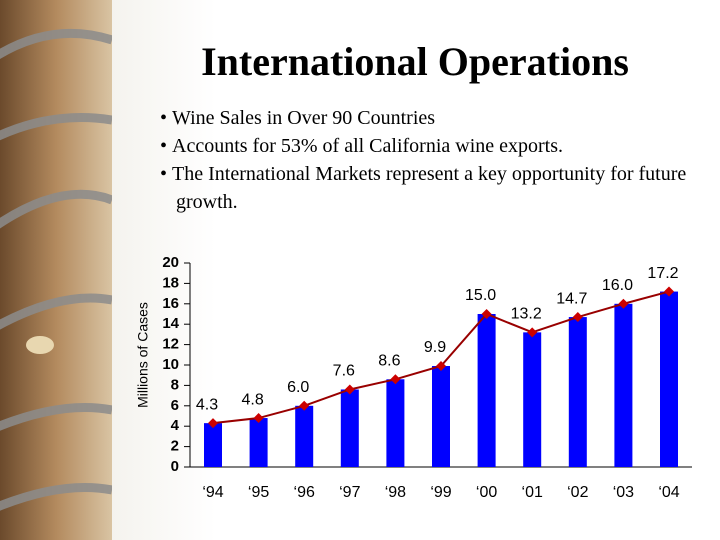 The width and height of the screenshot is (720, 540). Describe the element at coordinates (175, 446) in the screenshot. I see `y-tick-label: 2` at that location.